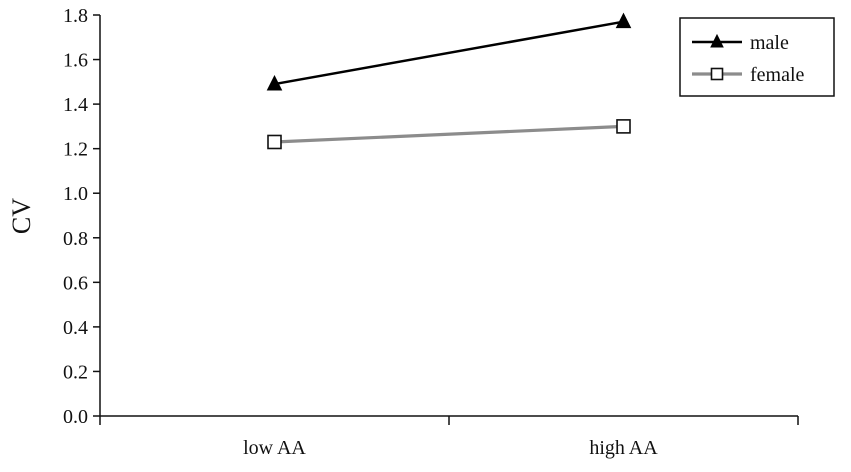 This screenshot has height=472, width=851. Describe the element at coordinates (75, 61) in the screenshot. I see `y-tick-label: 1.6` at that location.